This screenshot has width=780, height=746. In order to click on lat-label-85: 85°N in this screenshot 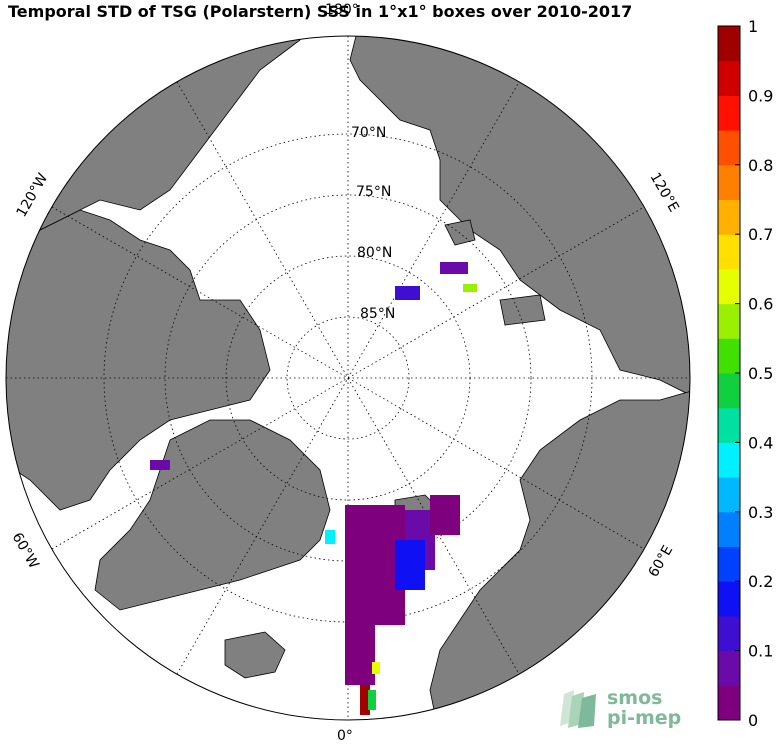, I will do `click(377, 314)`.